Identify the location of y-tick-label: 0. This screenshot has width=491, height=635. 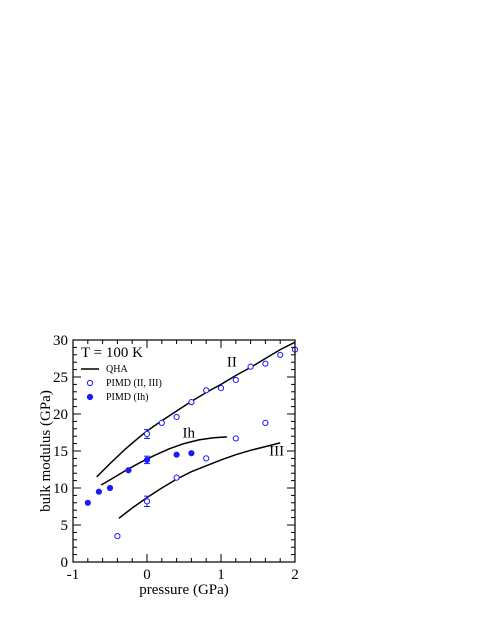
(65, 563).